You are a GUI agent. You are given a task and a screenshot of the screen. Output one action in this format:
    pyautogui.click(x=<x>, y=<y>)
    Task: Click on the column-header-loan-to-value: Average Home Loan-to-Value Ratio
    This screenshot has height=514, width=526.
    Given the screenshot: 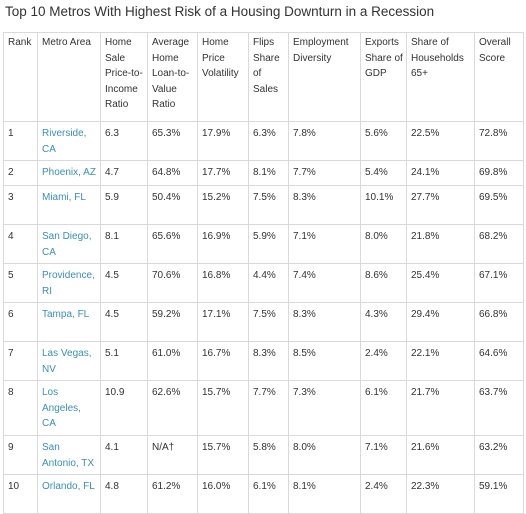 What is the action you would take?
    pyautogui.click(x=172, y=77)
    